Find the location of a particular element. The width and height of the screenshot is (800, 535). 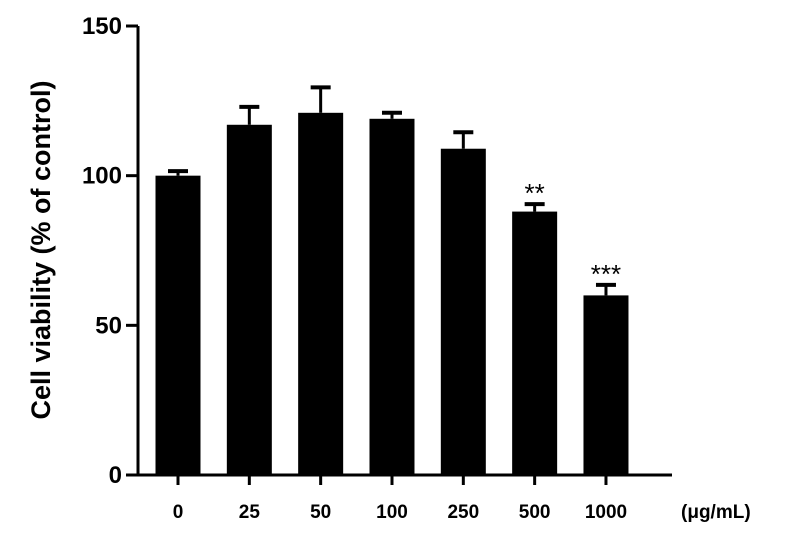

x-tick-label: 50 is located at coordinates (320, 512).